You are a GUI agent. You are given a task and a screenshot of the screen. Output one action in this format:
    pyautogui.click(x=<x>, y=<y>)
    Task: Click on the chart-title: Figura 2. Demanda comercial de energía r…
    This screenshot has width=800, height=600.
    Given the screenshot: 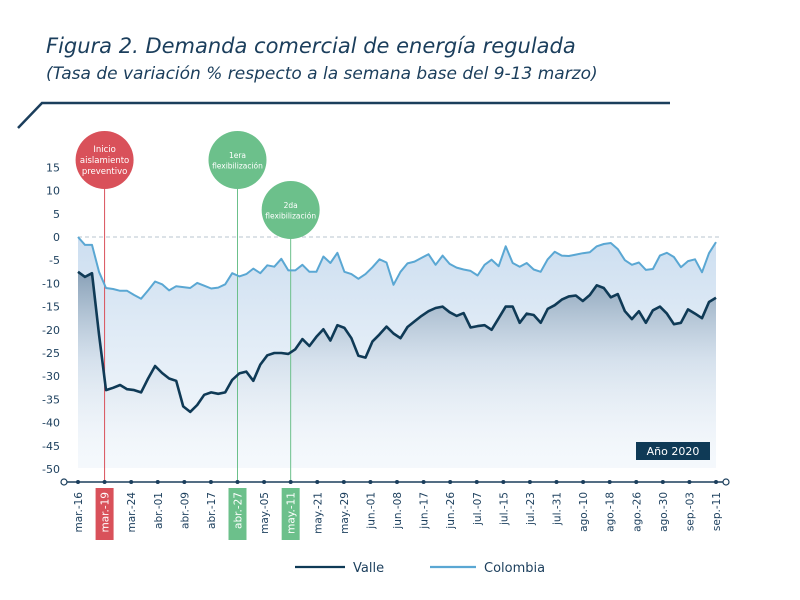 What is the action you would take?
    pyautogui.click(x=311, y=46)
    